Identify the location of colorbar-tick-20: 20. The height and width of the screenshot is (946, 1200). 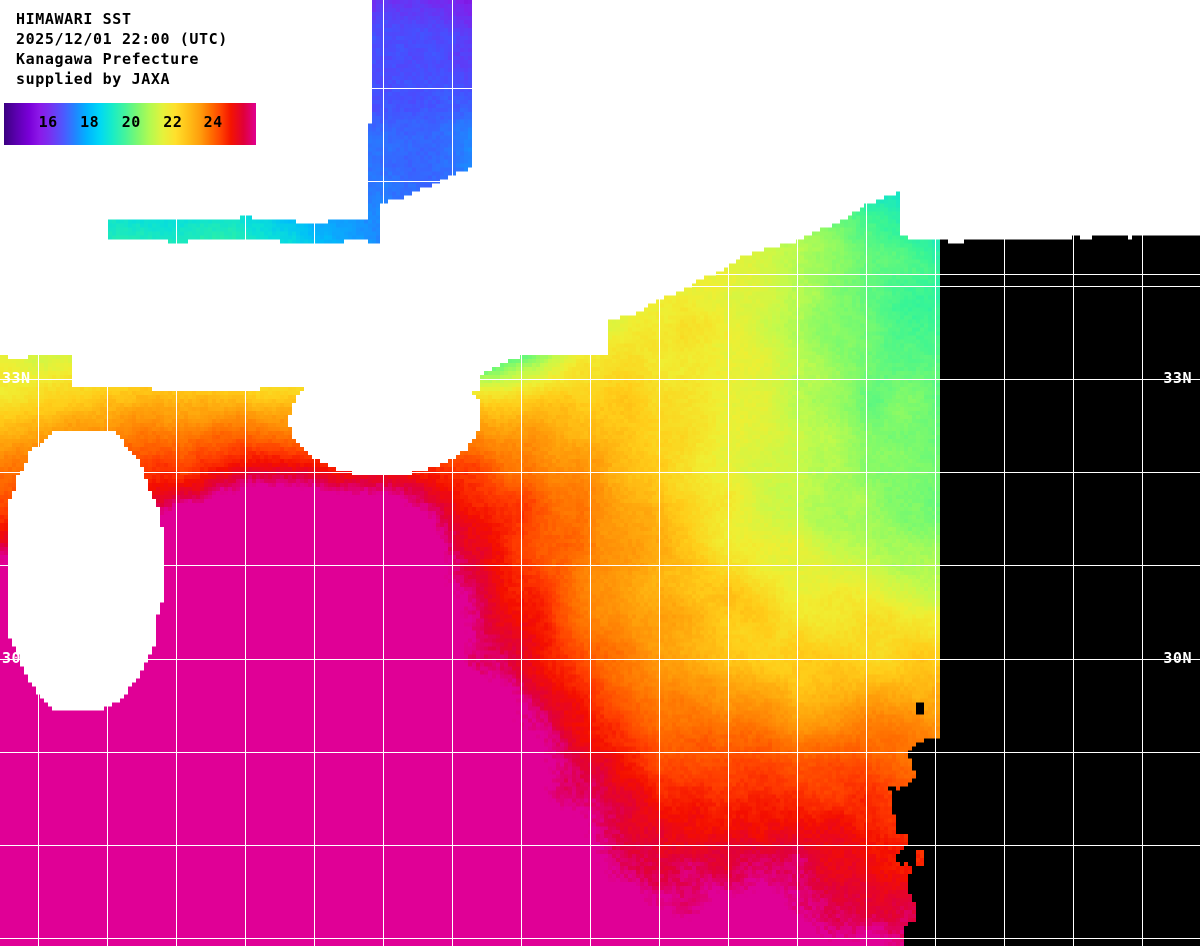
(131, 122).